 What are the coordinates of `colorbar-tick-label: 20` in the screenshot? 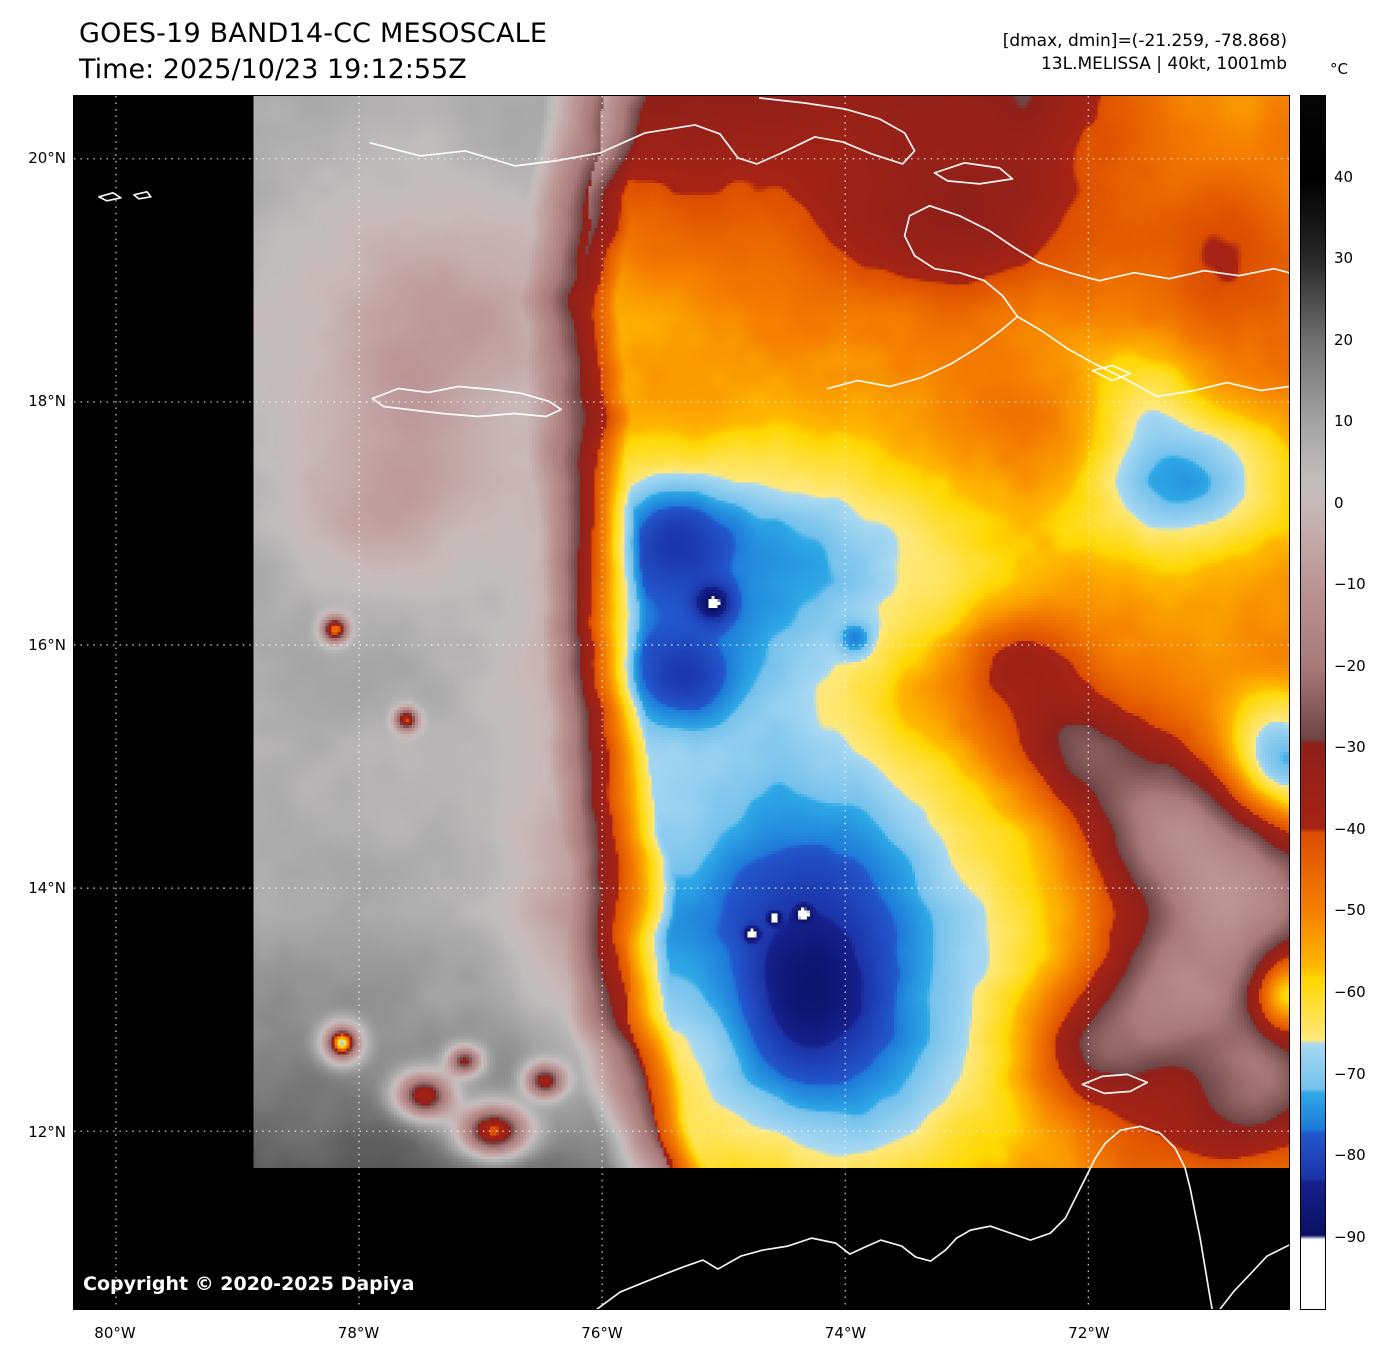 It's located at (1344, 339).